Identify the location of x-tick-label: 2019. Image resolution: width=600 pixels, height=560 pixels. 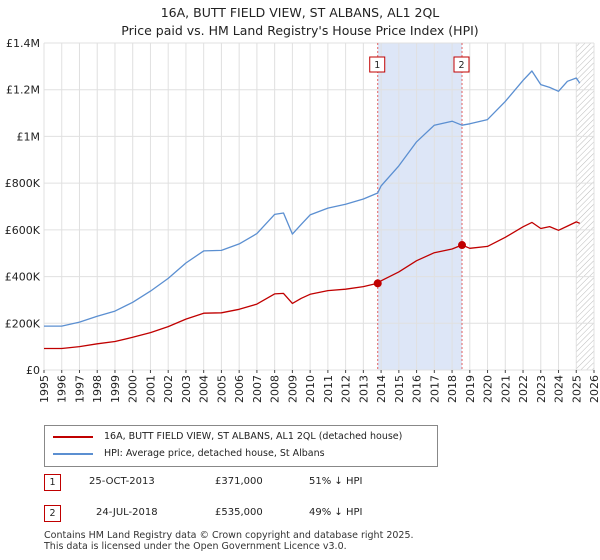
(470, 389).